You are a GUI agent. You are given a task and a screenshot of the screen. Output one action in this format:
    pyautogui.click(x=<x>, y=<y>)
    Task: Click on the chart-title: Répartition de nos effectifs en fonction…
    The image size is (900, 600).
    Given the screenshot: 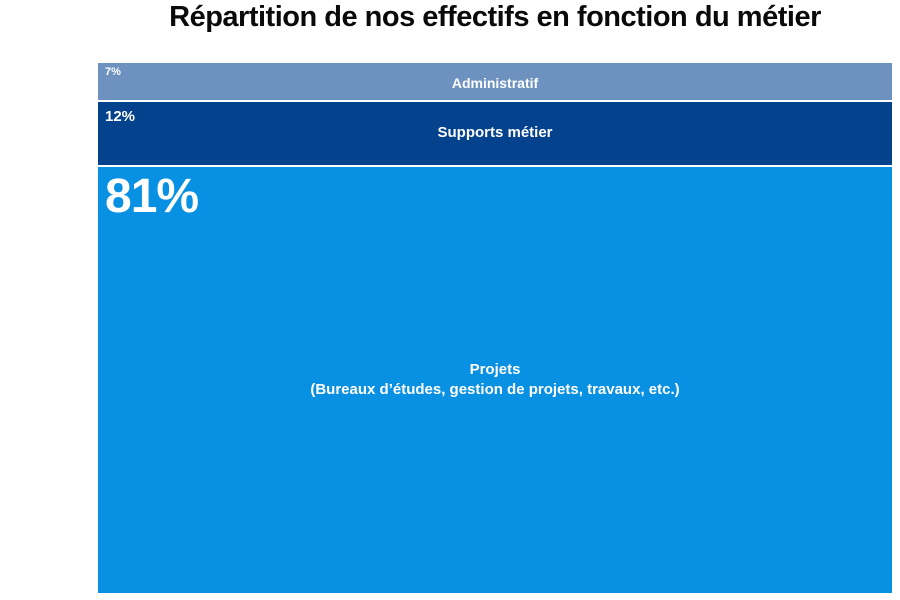 What is the action you would take?
    pyautogui.click(x=495, y=17)
    